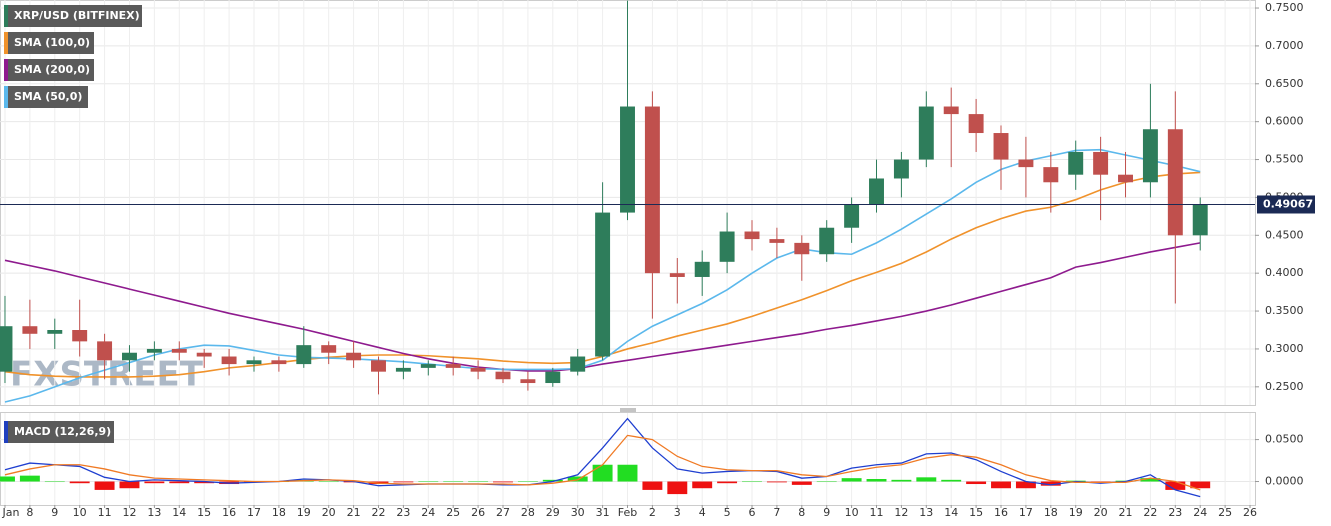  I want to click on y-tick-label: 0.3000, so click(1284, 348).